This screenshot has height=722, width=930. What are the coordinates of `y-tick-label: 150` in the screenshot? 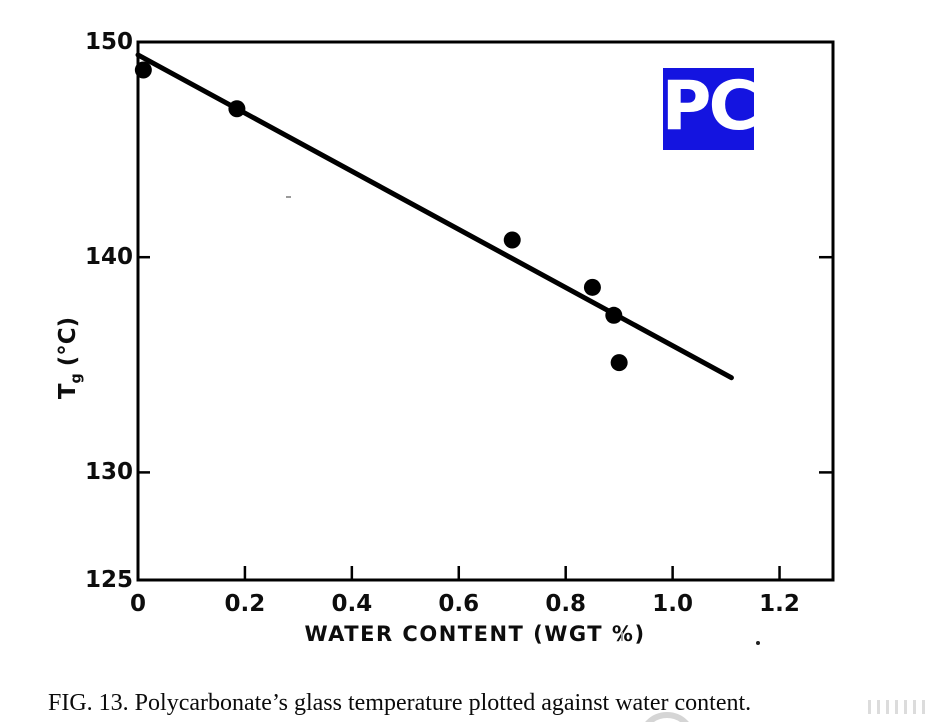 It's located at (109, 42).